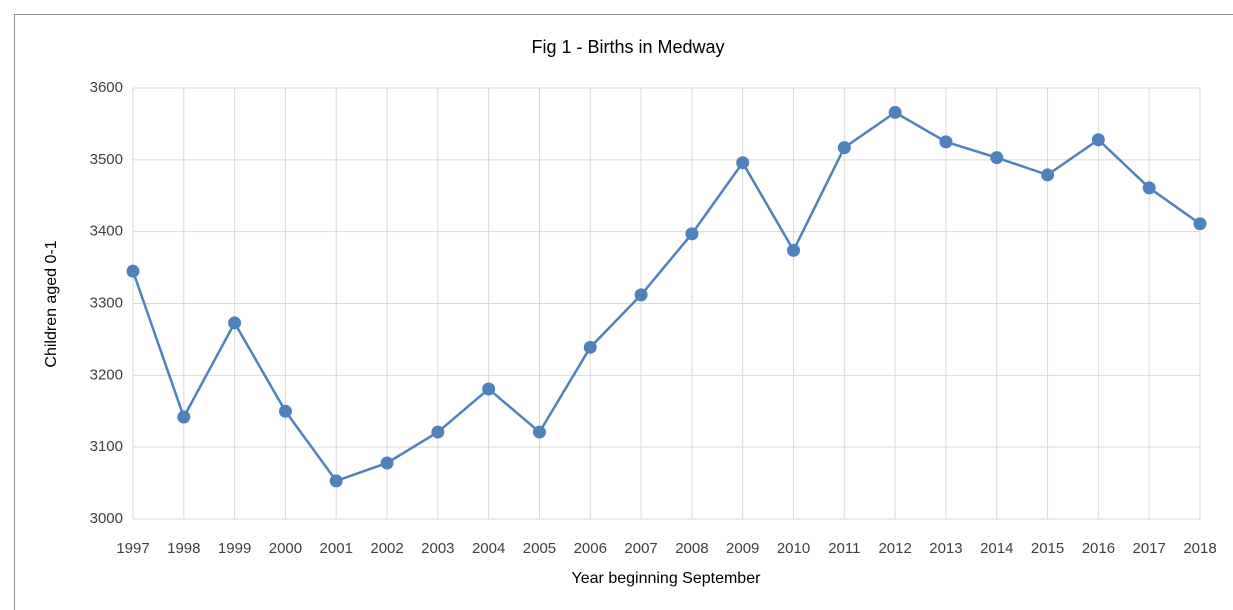 This screenshot has width=1233, height=610. I want to click on x-tick-label: 2010, so click(793, 548).